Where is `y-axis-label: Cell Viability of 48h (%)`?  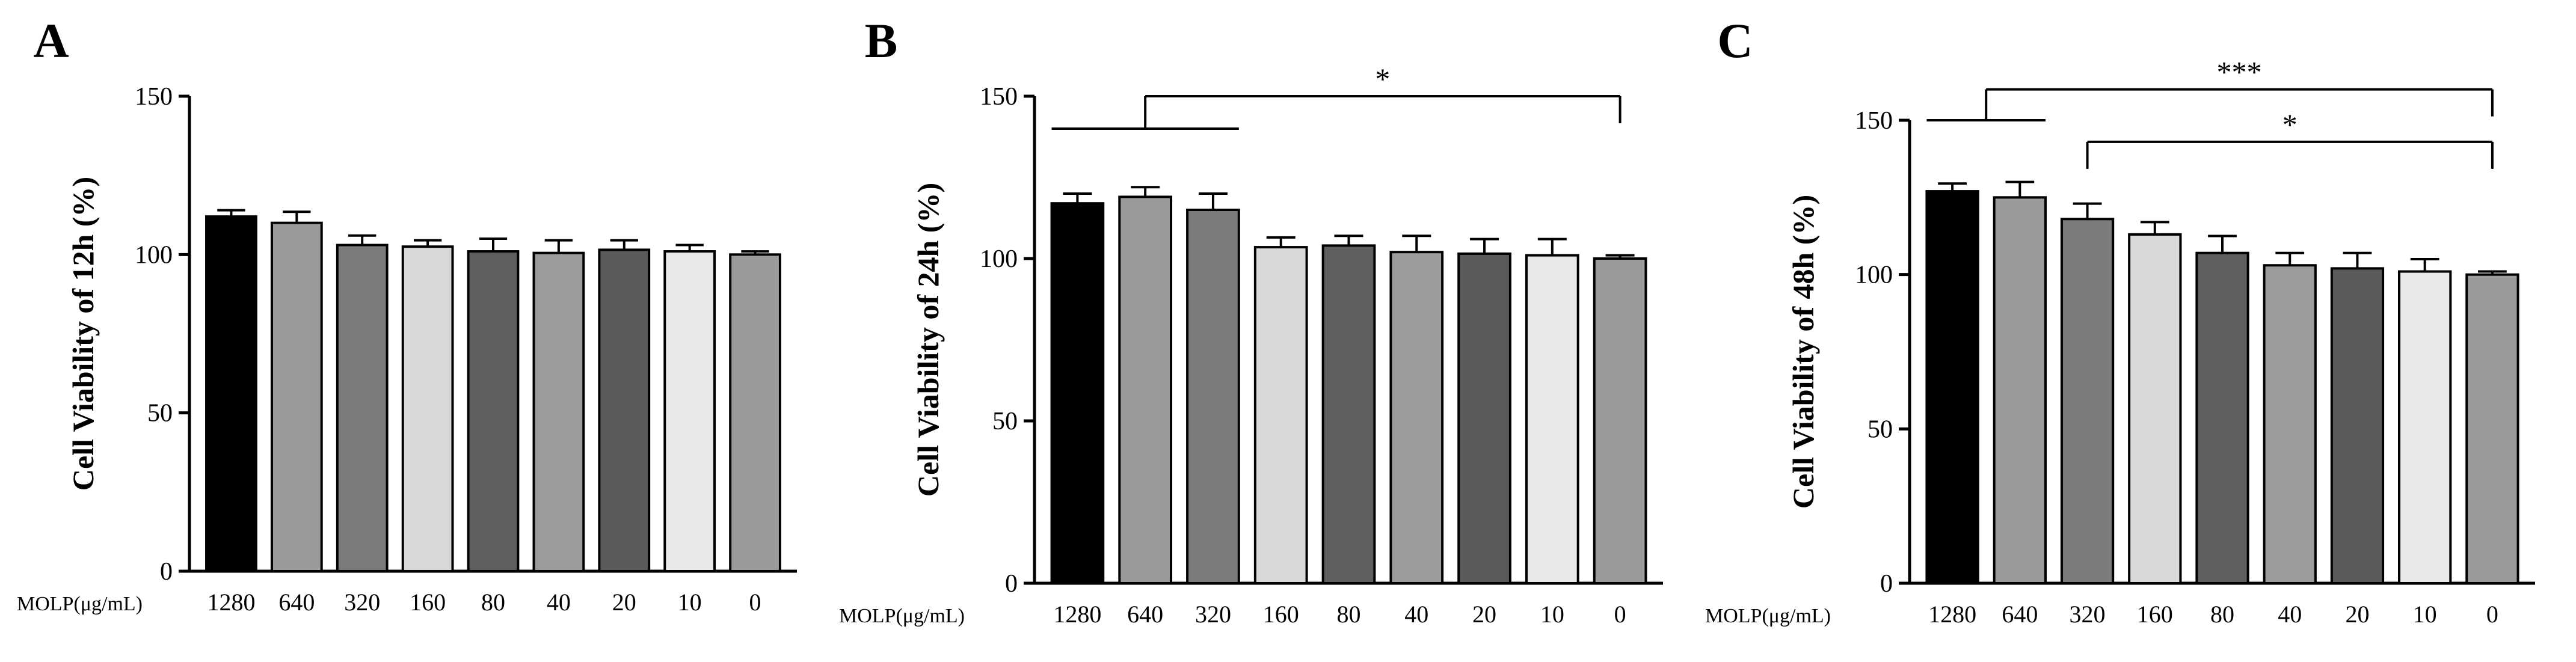
y-axis-label: Cell Viability of 48h (%) is located at coordinates (1803, 352).